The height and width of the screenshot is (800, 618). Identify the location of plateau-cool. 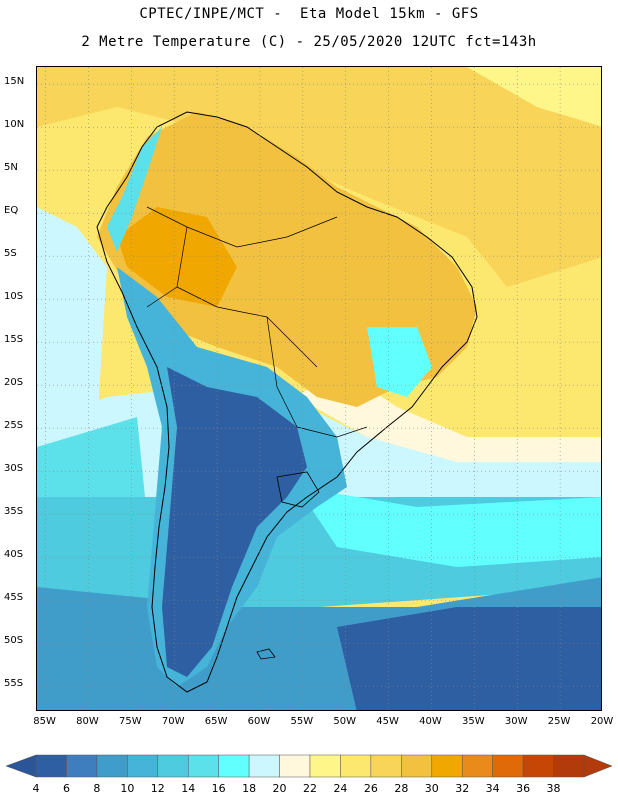
(399, 362).